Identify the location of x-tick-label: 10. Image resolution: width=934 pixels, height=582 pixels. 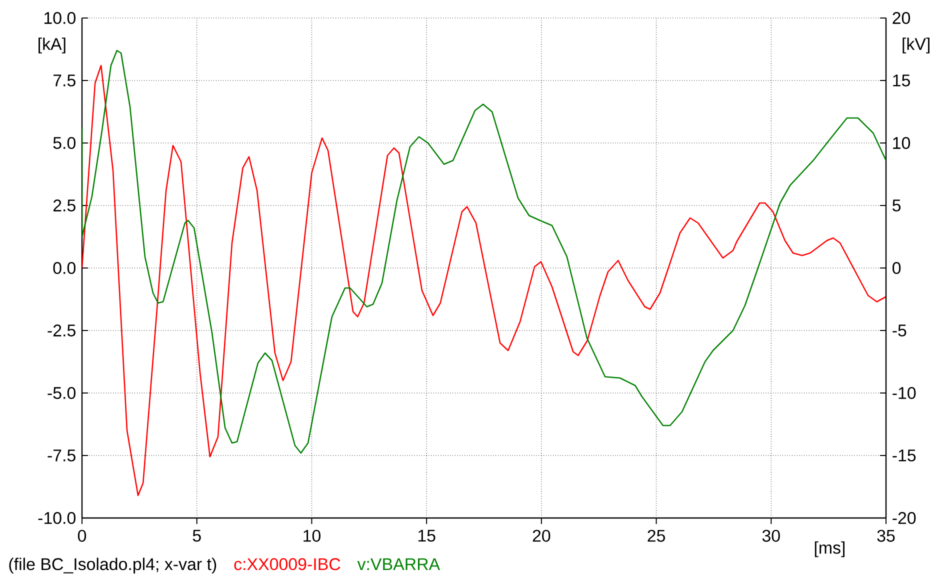
(312, 536).